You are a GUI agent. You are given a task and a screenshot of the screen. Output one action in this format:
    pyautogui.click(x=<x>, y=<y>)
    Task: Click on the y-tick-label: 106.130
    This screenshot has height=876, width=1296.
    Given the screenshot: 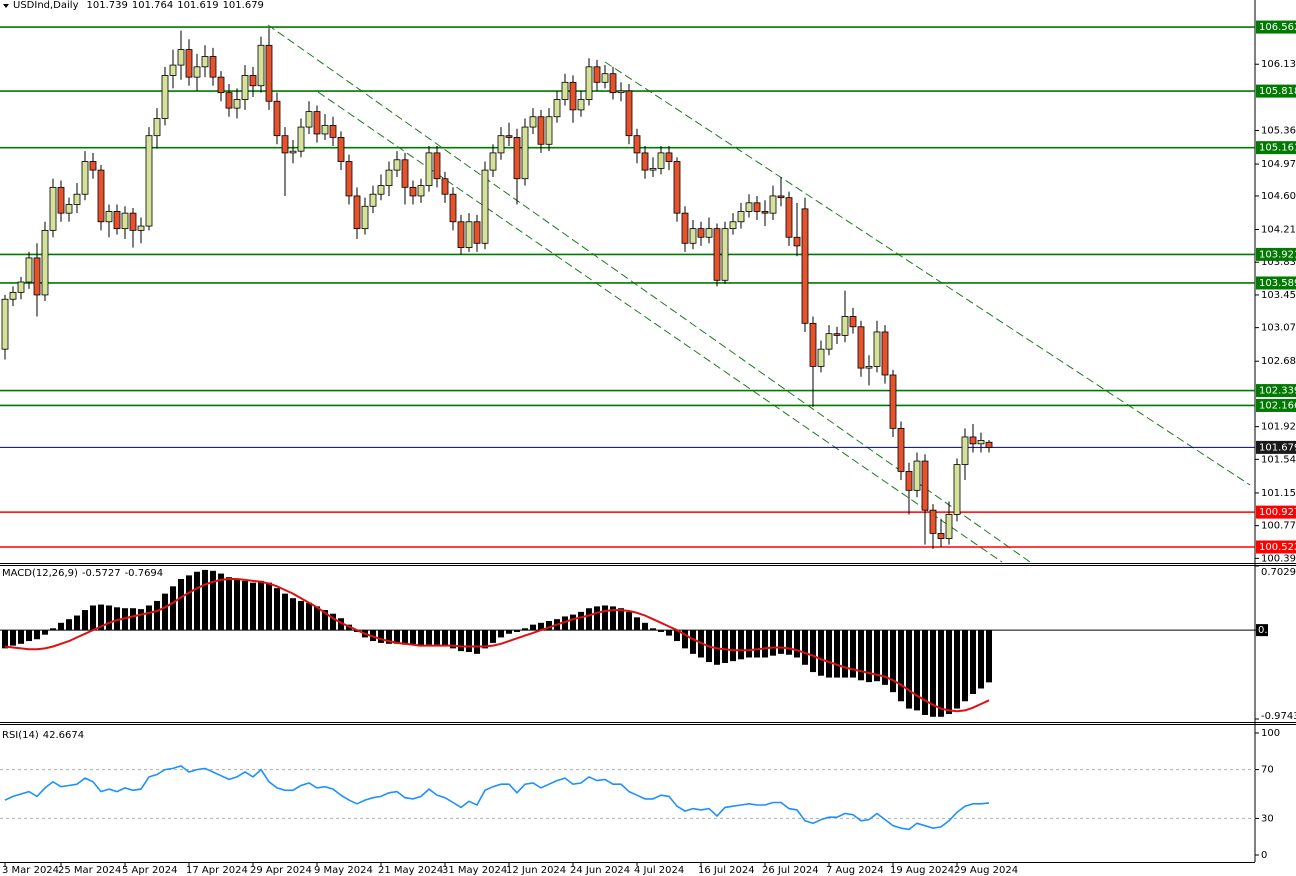 What is the action you would take?
    pyautogui.click(x=1278, y=64)
    